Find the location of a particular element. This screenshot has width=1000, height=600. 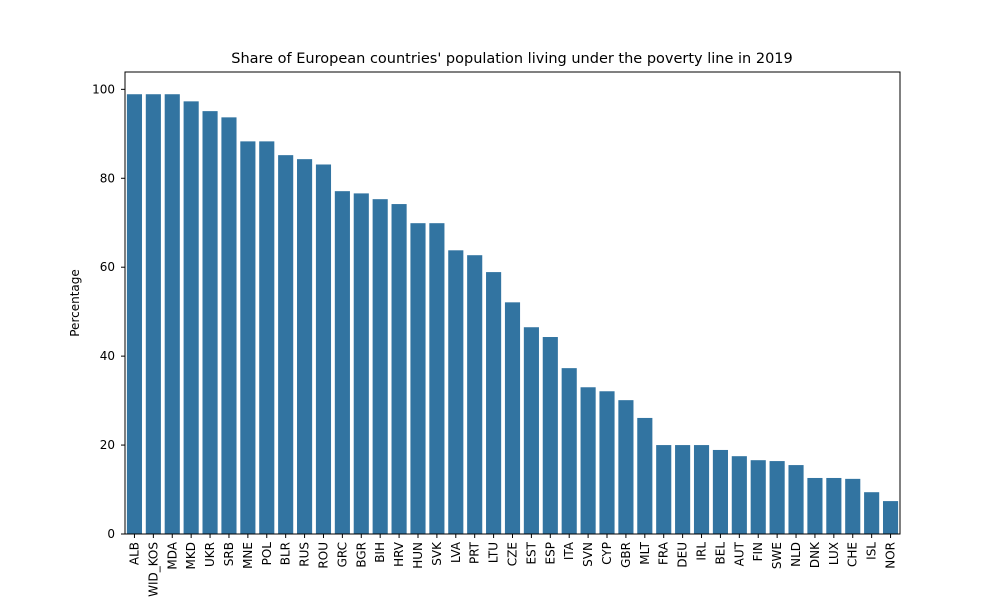

x-tick-label: UKR is located at coordinates (210, 554).